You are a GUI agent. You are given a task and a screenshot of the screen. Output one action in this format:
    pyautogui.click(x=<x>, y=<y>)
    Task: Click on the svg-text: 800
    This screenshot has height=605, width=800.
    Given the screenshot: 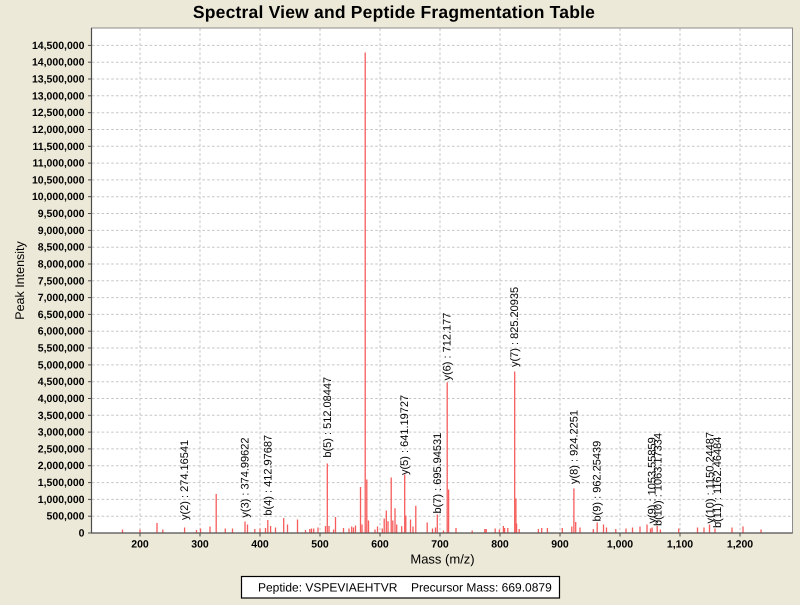 What is the action you would take?
    pyautogui.click(x=500, y=545)
    